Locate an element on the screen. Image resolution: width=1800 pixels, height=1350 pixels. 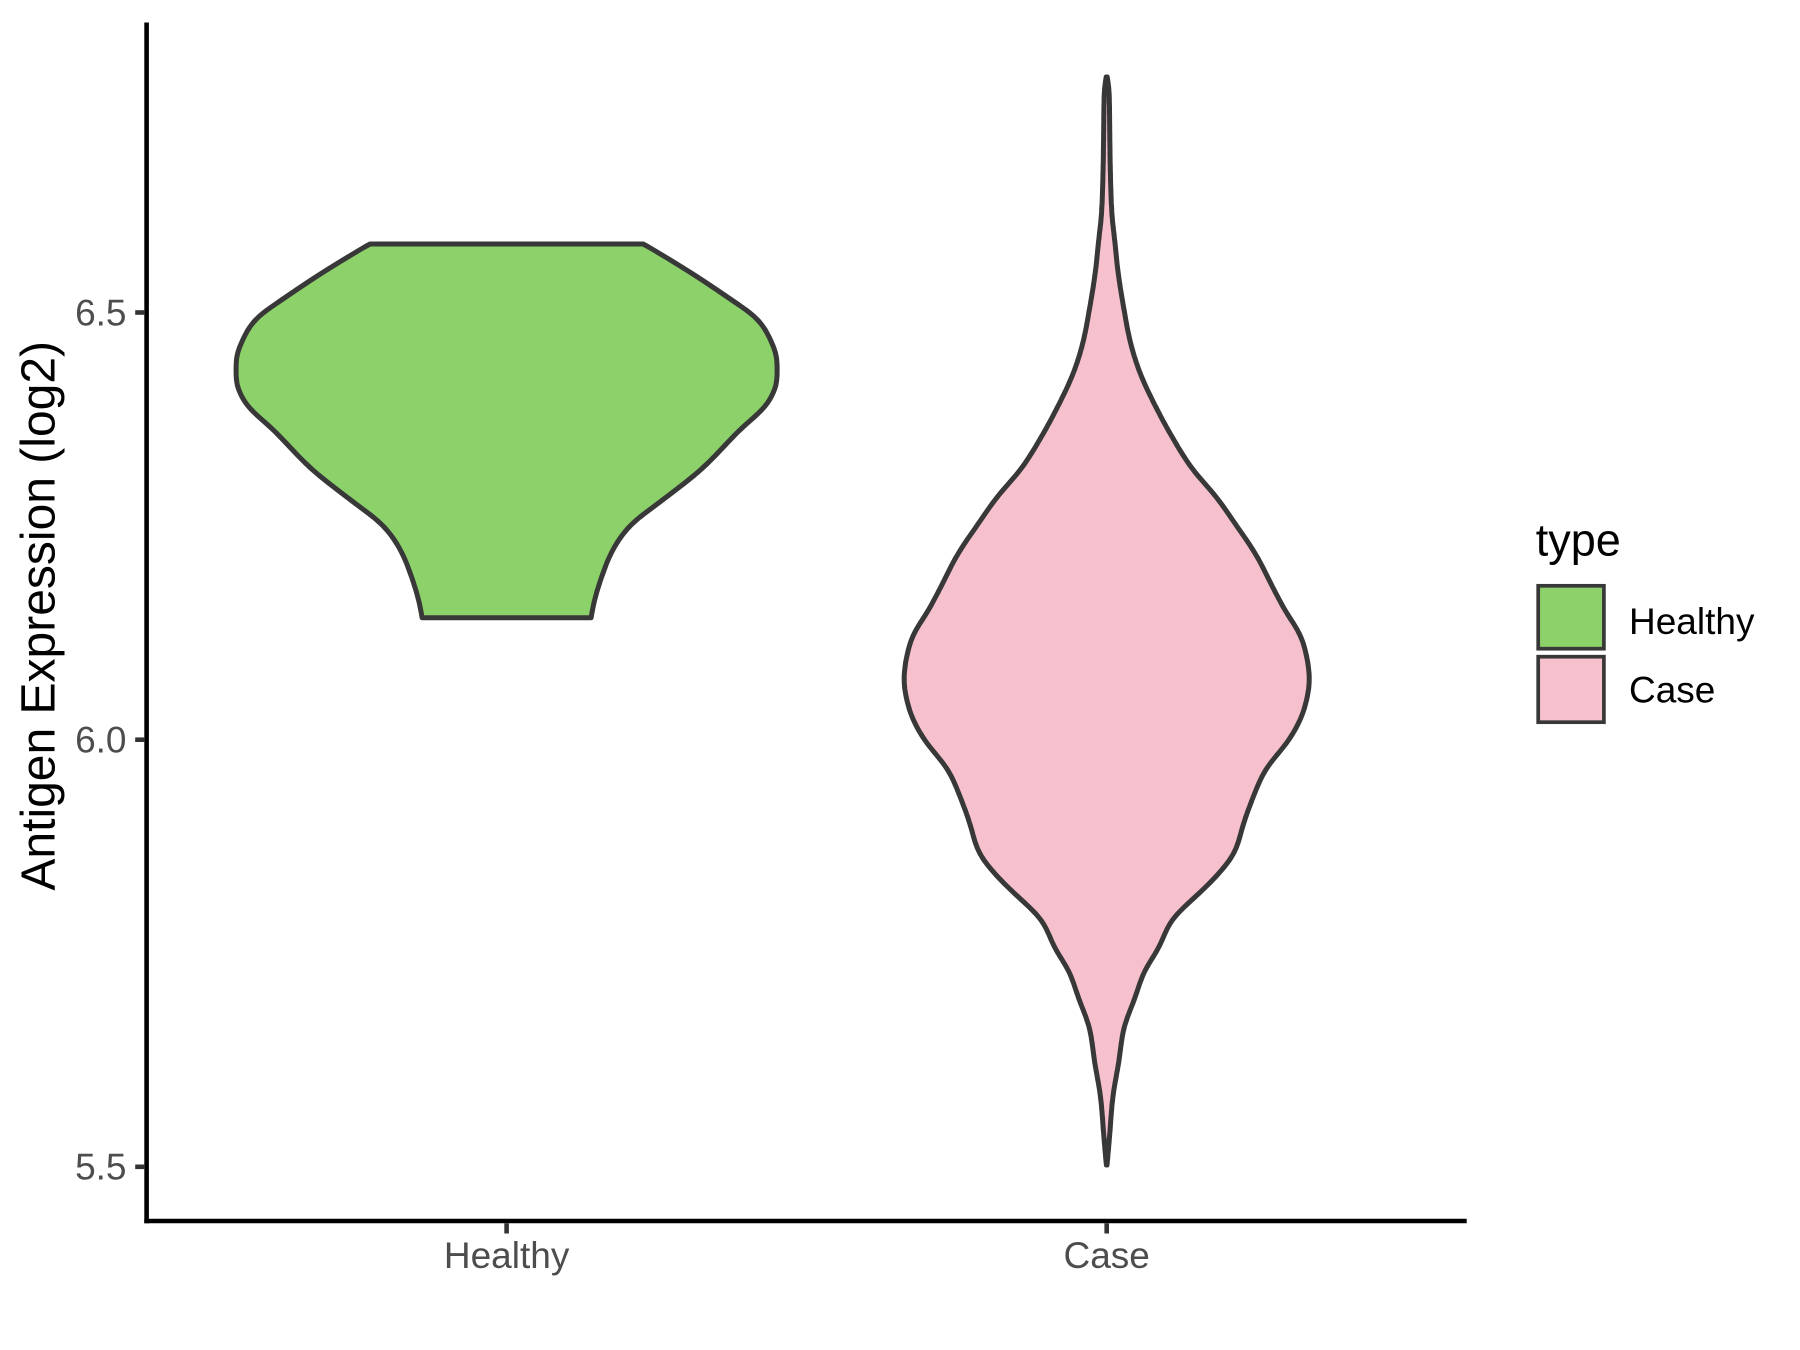
svg-text: 6.0 is located at coordinates (100, 740).